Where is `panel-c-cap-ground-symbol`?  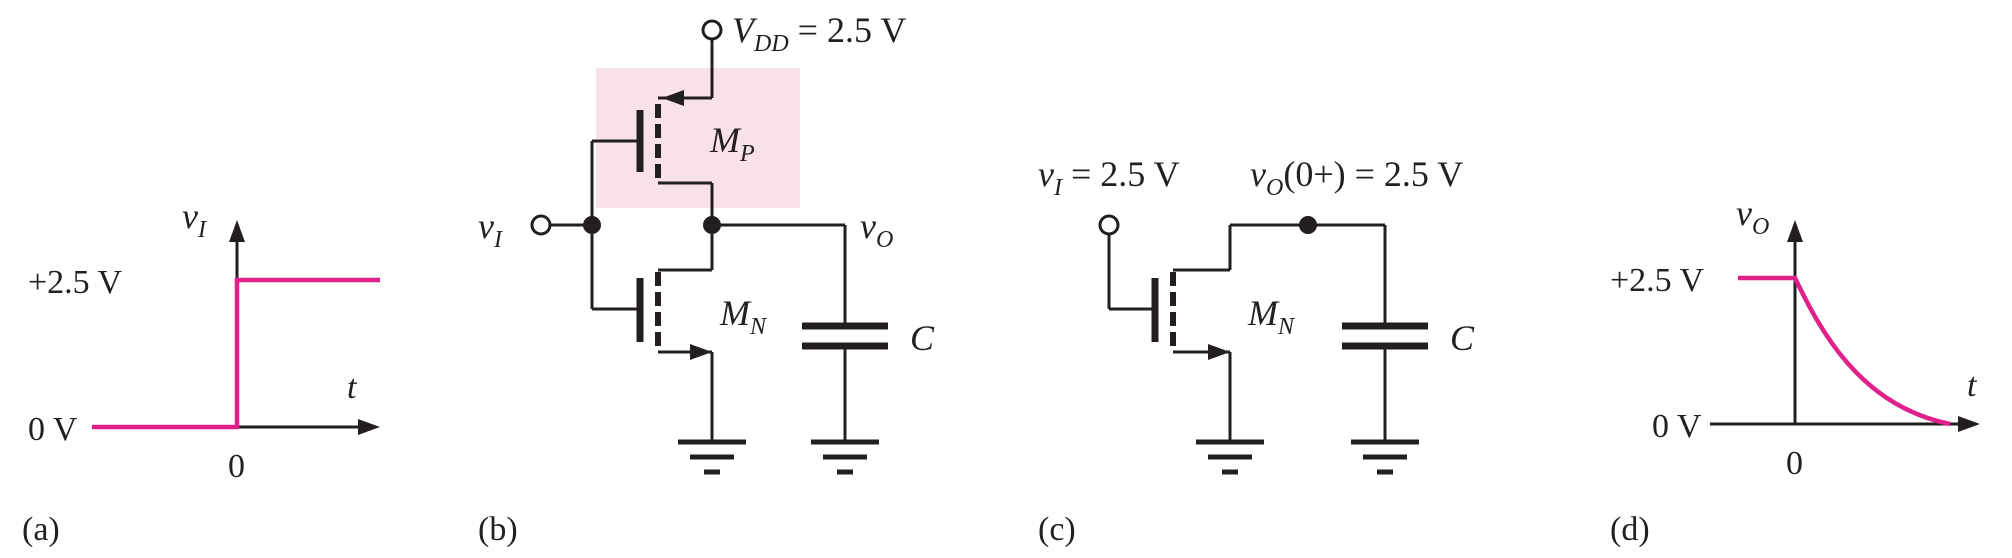
panel-c-cap-ground-symbol is located at coordinates (1385, 457).